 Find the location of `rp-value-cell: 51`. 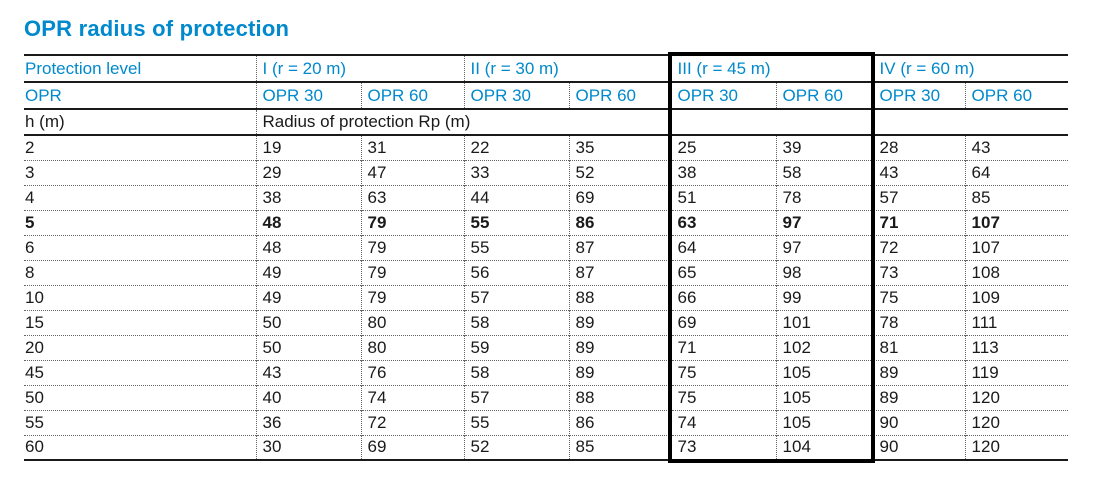

rp-value-cell: 51 is located at coordinates (723, 197).